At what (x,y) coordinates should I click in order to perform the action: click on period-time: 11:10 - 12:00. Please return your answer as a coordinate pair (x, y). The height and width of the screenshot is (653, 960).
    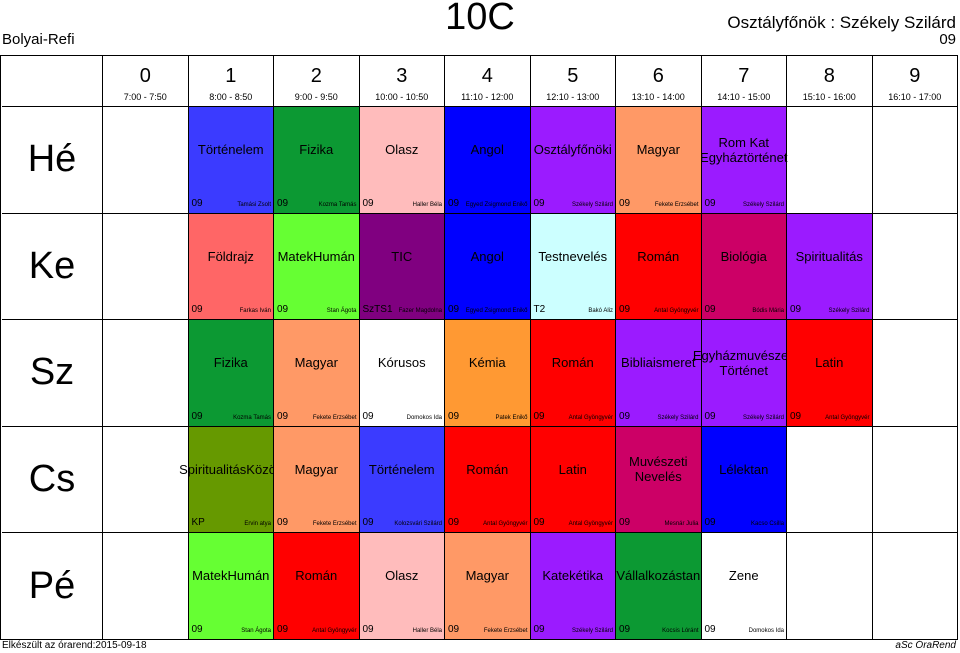
    Looking at the image, I should click on (487, 97).